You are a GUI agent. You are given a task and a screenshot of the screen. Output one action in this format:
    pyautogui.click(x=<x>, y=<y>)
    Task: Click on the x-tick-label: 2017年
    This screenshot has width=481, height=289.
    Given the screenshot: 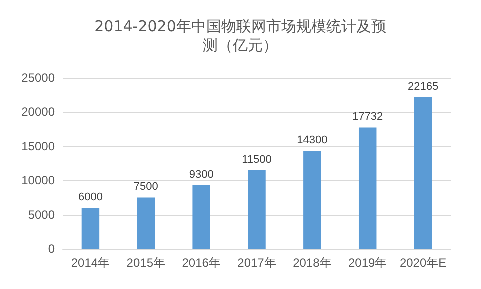 What is the action you would take?
    pyautogui.click(x=257, y=263)
    